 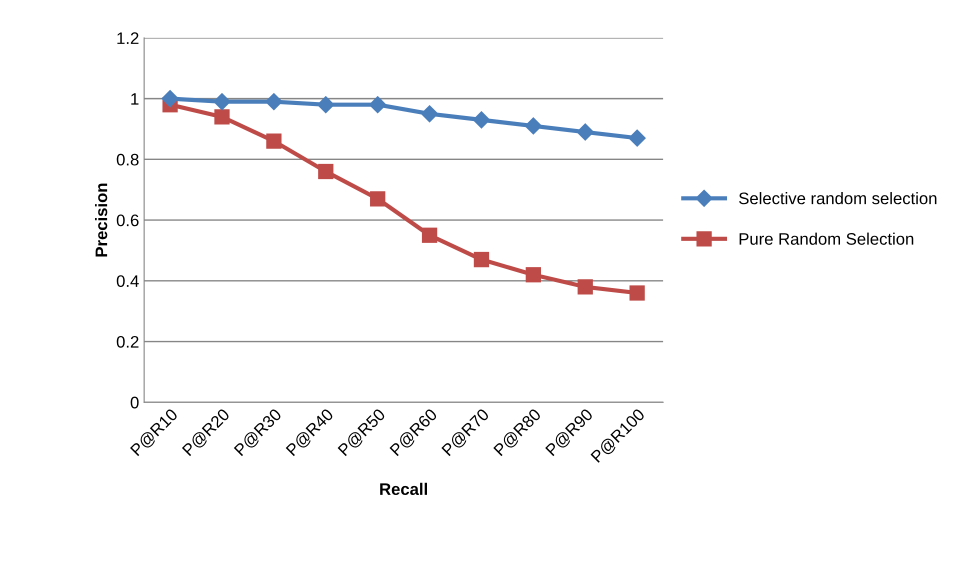 I want to click on legend-label: Pure Random Selection, so click(x=827, y=238).